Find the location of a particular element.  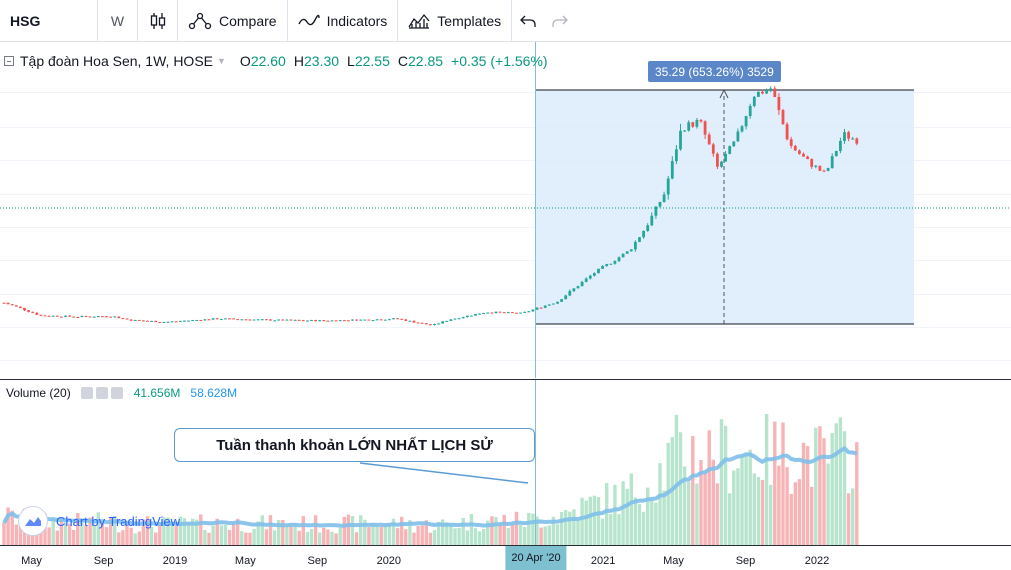

undo-button is located at coordinates (528, 21).